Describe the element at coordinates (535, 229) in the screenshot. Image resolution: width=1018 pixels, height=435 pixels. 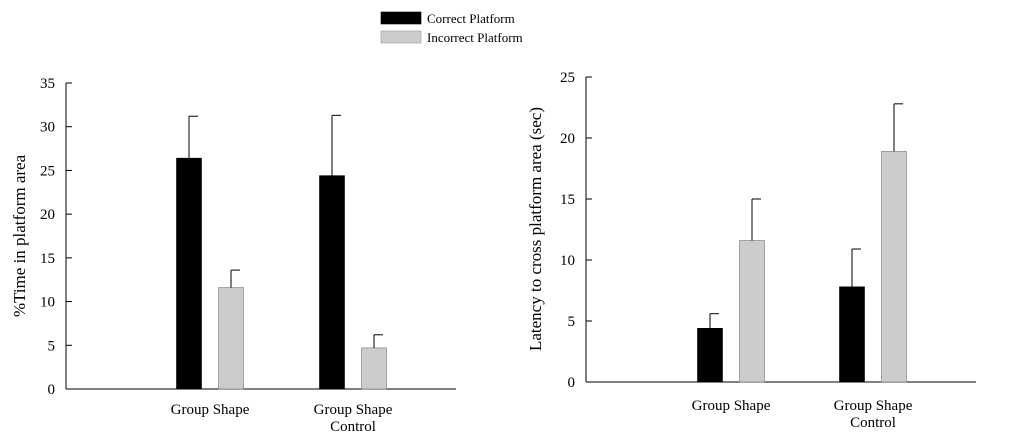
I see `y-axis-label: Latency to cross platform area (sec)` at that location.